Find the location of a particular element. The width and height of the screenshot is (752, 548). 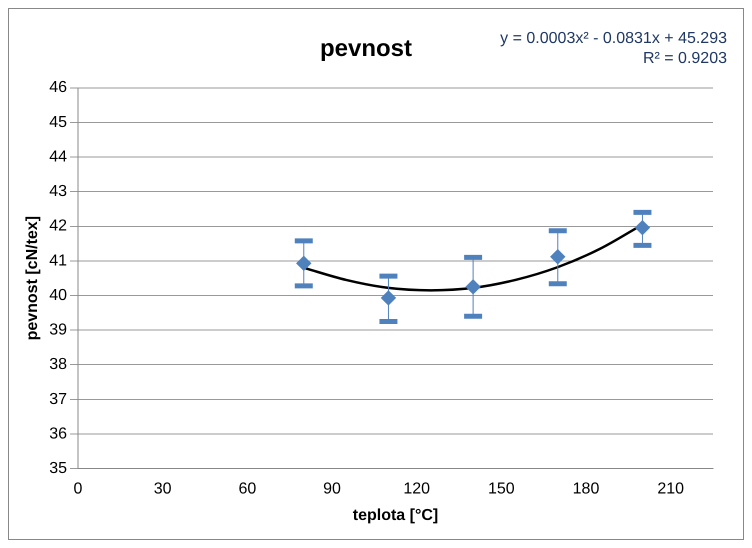

y-tick-label: 37 is located at coordinates (58, 399).